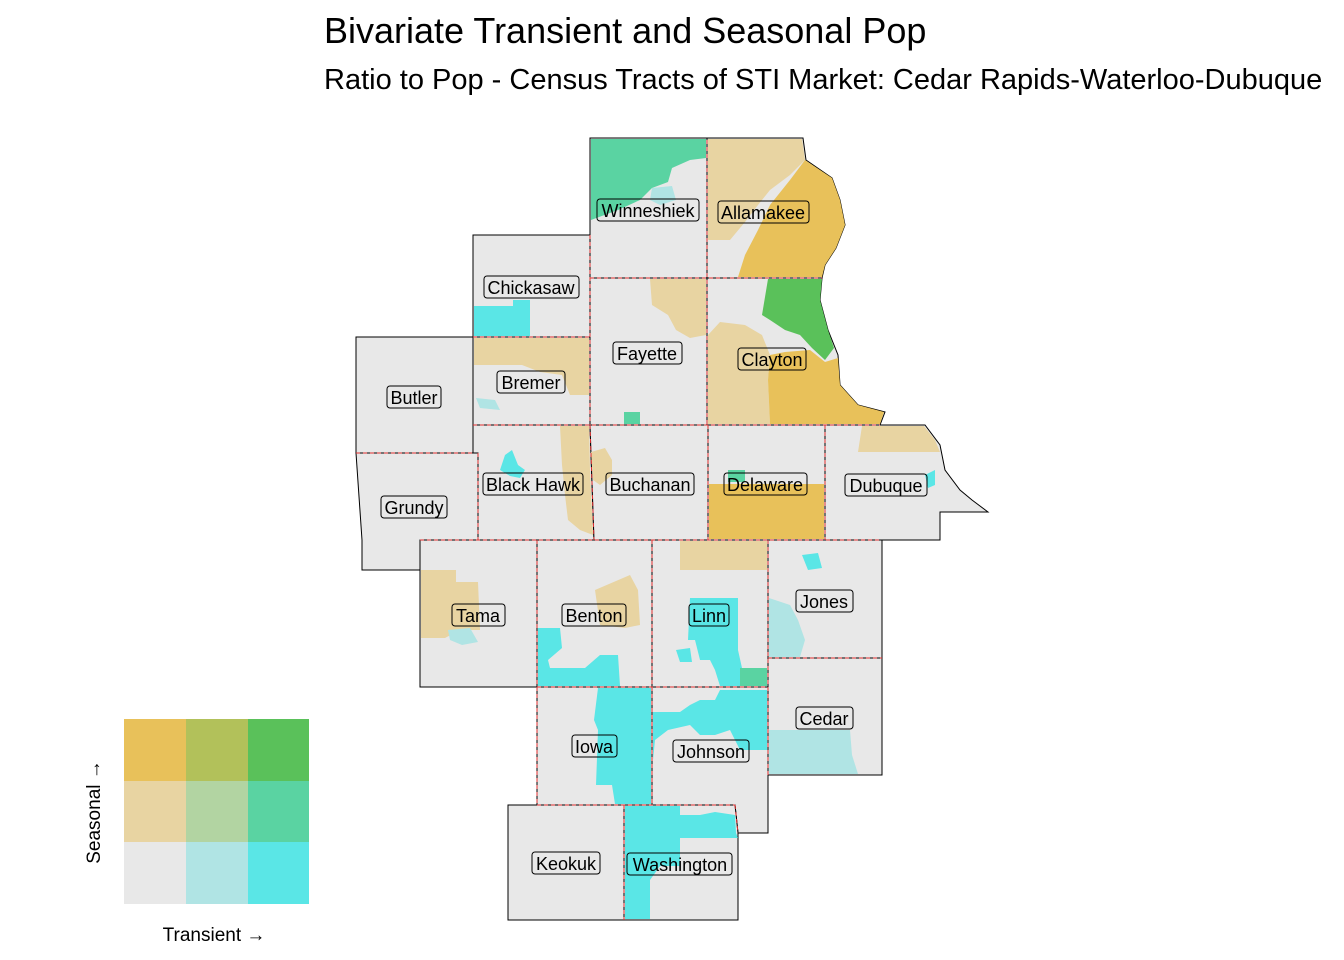 The image size is (1344, 960). I want to click on county-label-johnson: Johnson, so click(711, 751).